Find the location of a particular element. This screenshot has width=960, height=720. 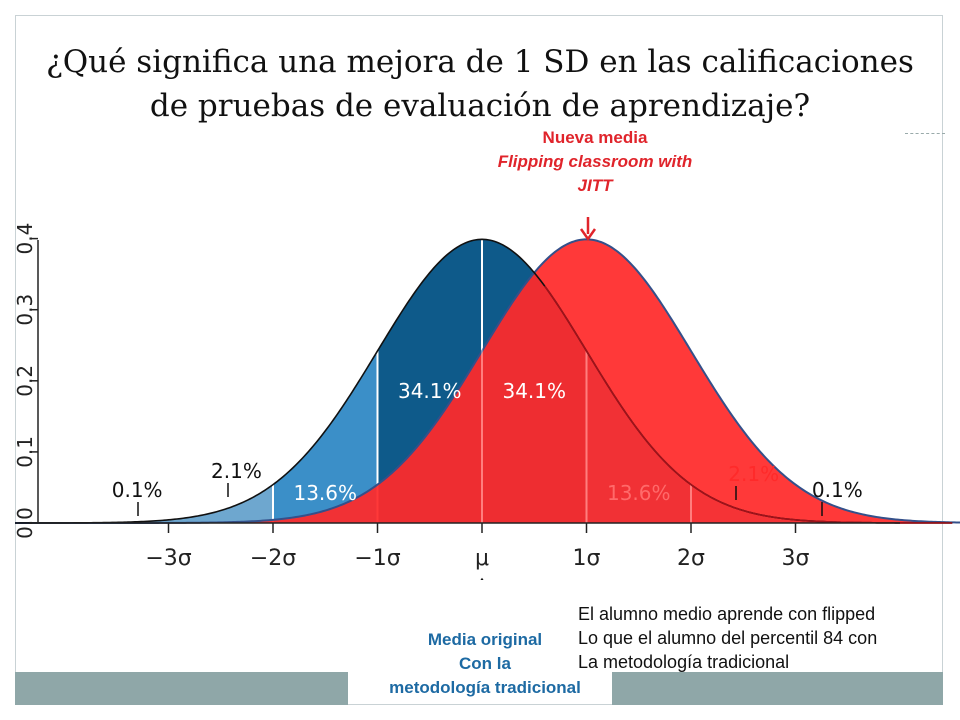

new-mean-subtitle-2: JITT is located at coordinates (595, 185).